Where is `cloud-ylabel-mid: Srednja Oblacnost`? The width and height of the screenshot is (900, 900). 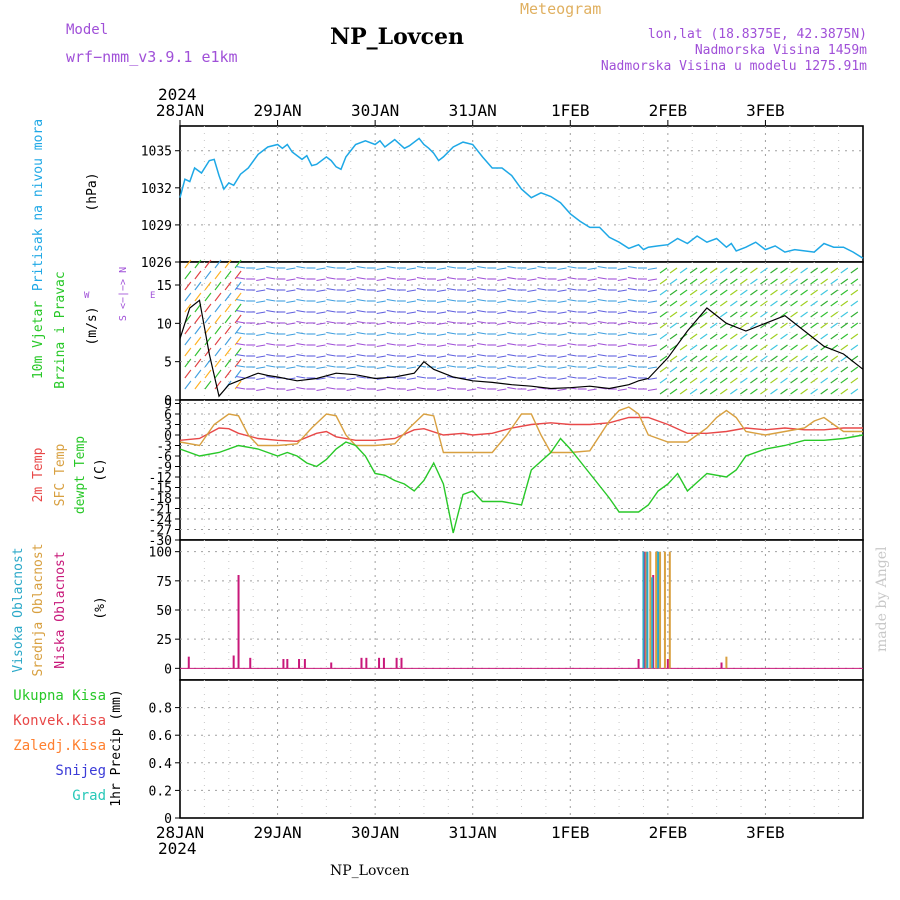
cloud-ylabel-mid: Srednja Oblacnost is located at coordinates (38, 609).